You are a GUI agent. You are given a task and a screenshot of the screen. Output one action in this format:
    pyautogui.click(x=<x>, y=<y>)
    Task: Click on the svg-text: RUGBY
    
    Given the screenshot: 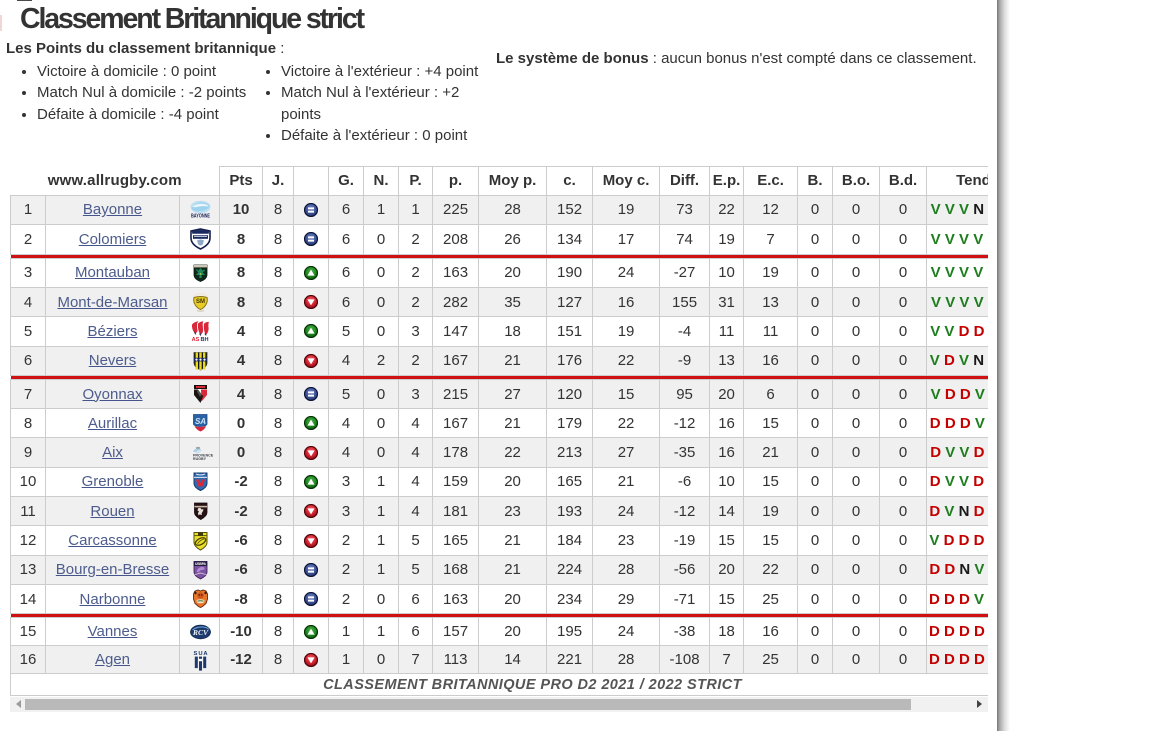 What is the action you would take?
    pyautogui.click(x=200, y=458)
    